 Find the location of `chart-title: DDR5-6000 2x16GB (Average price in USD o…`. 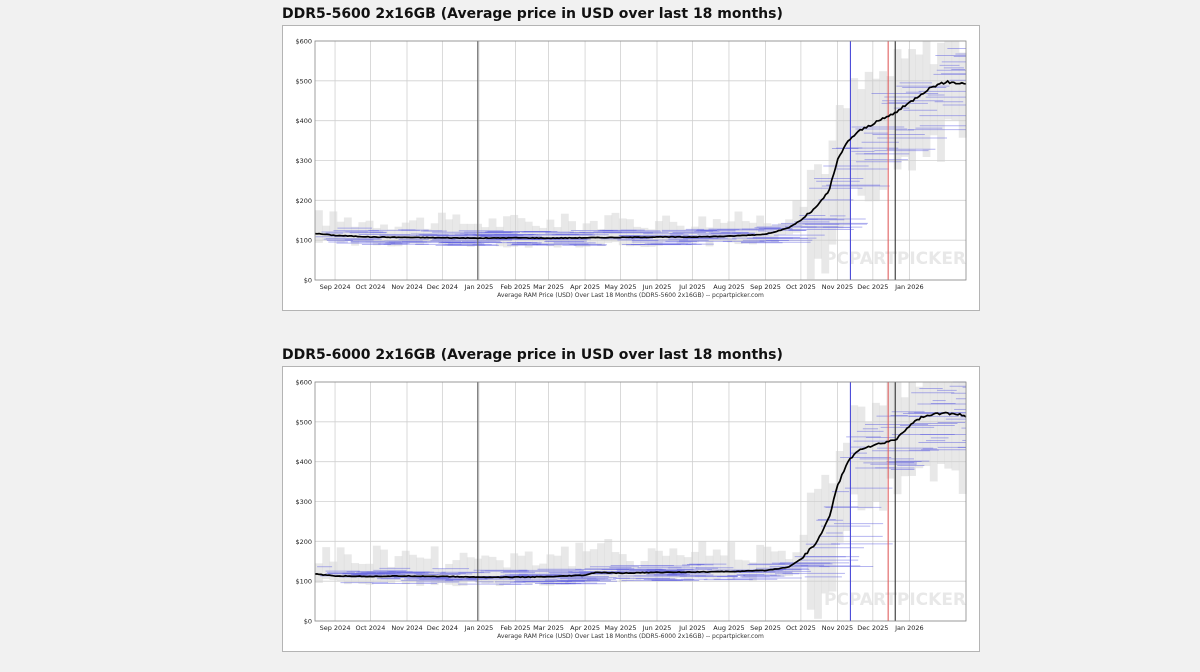

chart-title: DDR5-6000 2x16GB (Average price in USD o… is located at coordinates (532, 355).